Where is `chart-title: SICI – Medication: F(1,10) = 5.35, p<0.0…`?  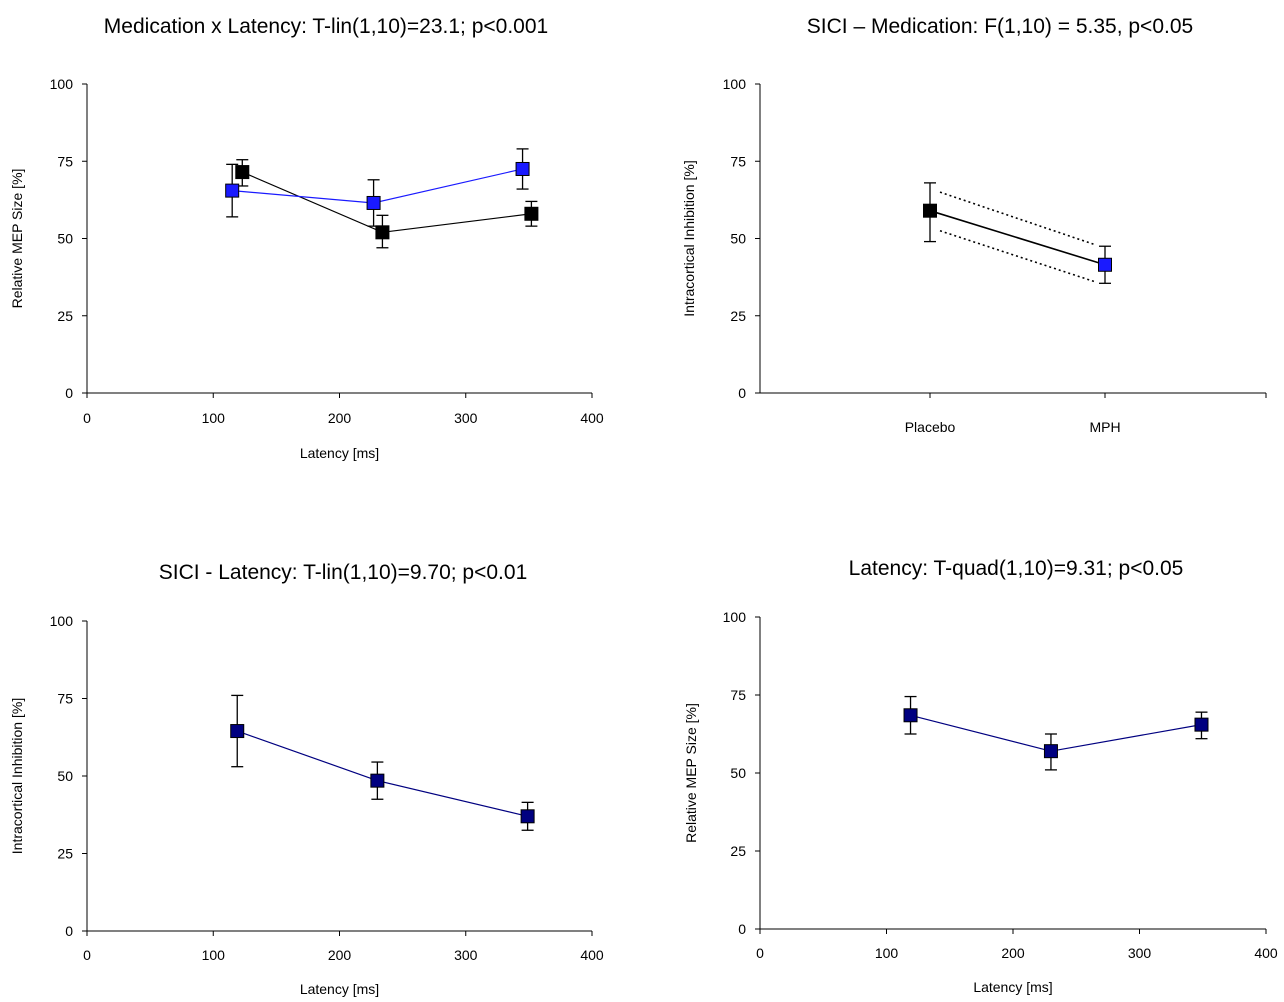 chart-title: SICI – Medication: F(1,10) = 5.35, p<0.0… is located at coordinates (1000, 26).